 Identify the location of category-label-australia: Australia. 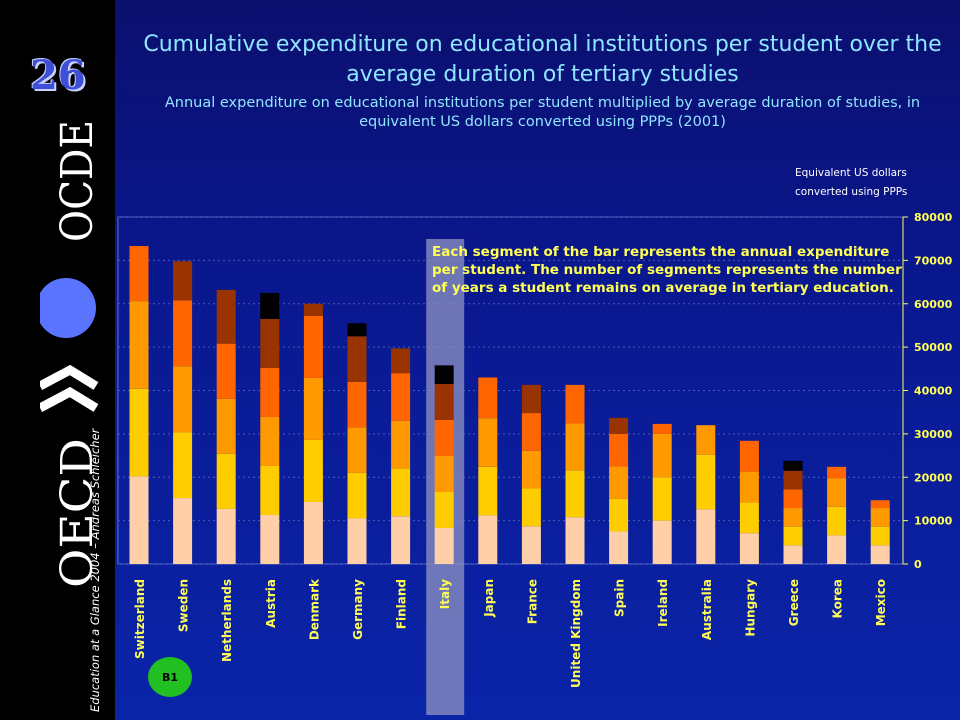
(707, 609).